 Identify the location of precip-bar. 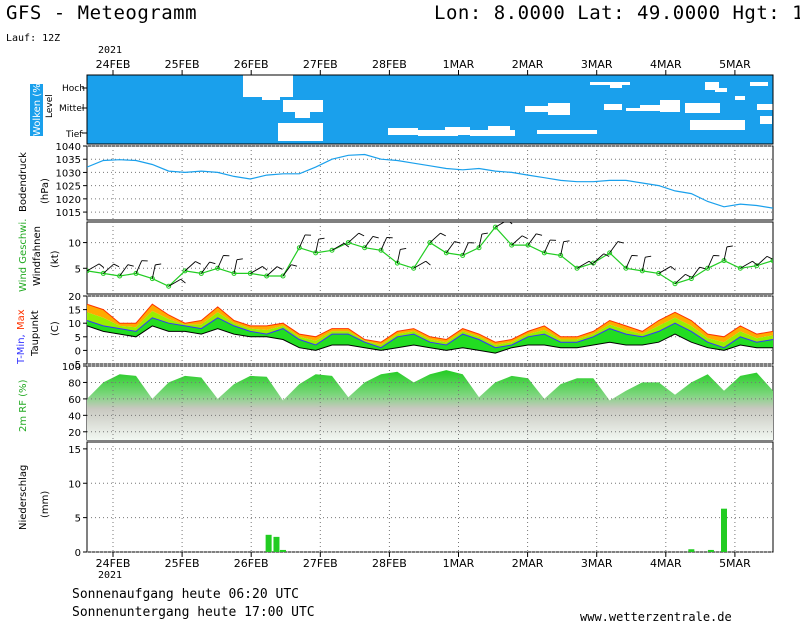
(276, 544).